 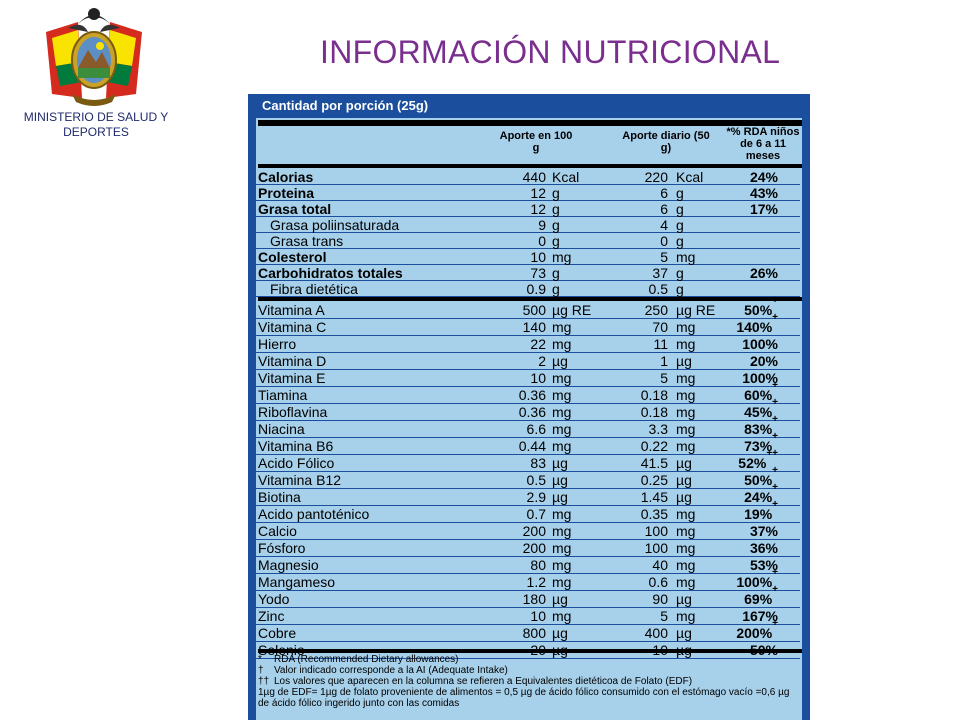 What do you see at coordinates (654, 480) in the screenshot?
I see `value-daily: 0.25` at bounding box center [654, 480].